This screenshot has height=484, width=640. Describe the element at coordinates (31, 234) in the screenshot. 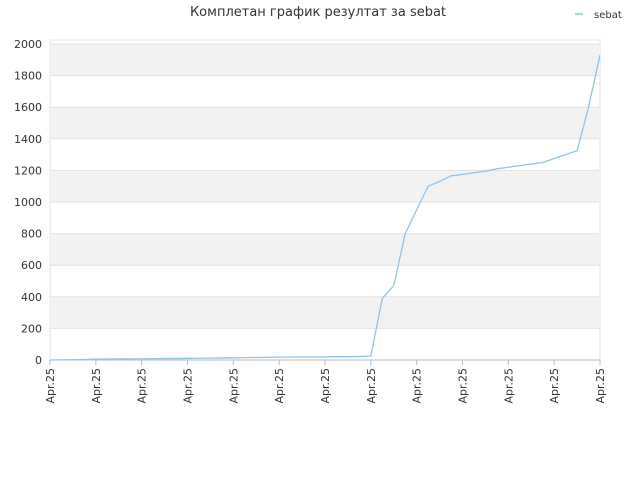

I see `y-tick-label: 800` at that location.